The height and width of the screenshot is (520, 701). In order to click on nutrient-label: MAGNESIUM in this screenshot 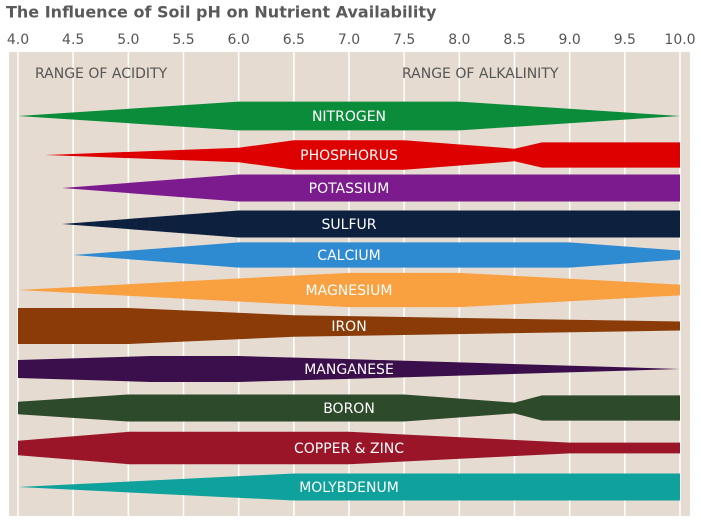, I will do `click(349, 291)`.